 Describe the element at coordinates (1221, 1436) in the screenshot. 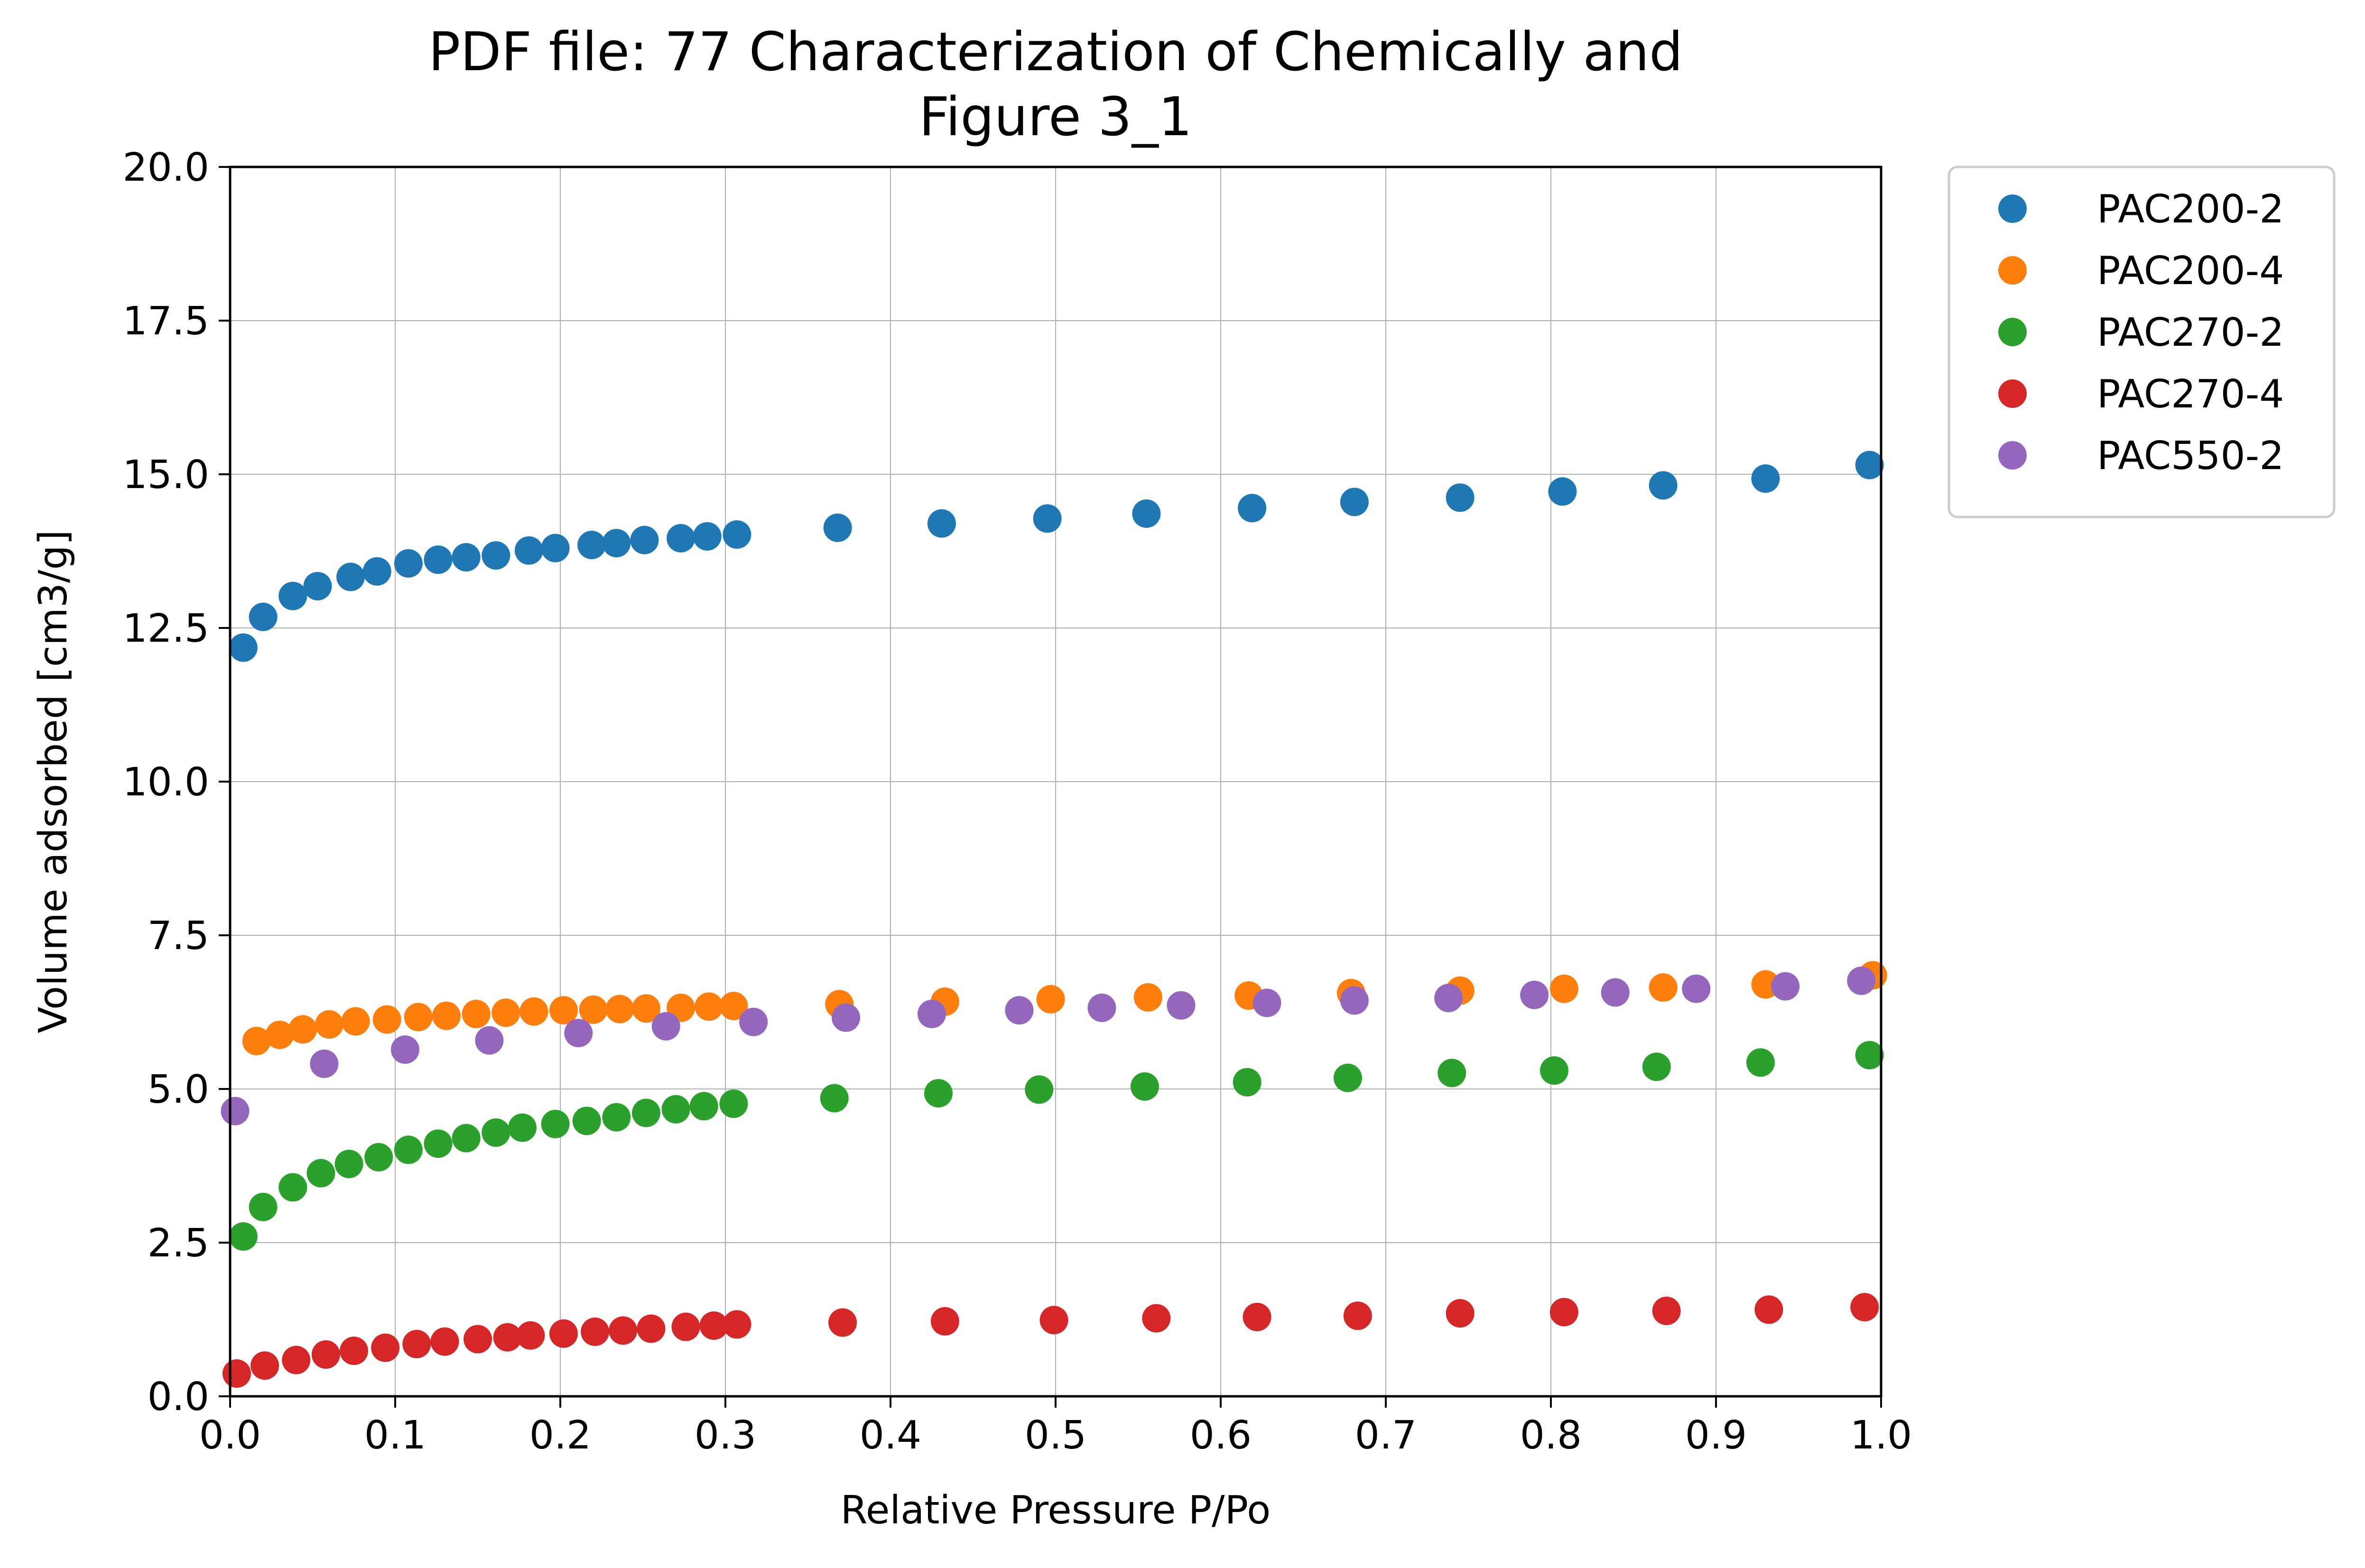

I see `x-tick-label: 0.6` at that location.